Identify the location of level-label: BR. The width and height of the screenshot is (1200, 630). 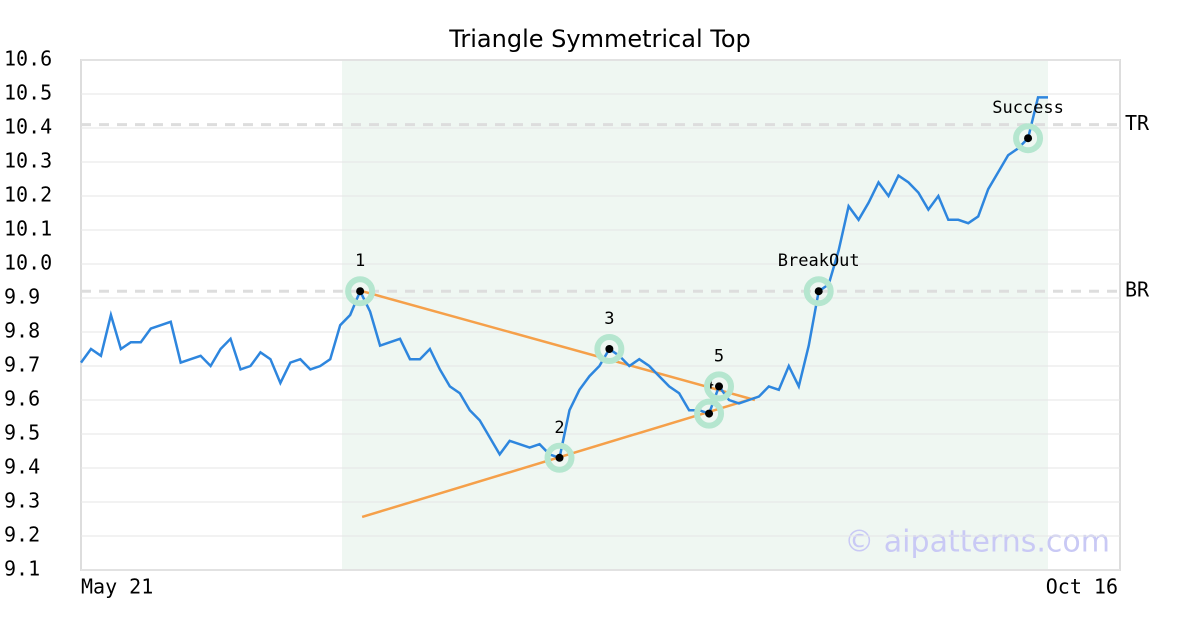
(1137, 290).